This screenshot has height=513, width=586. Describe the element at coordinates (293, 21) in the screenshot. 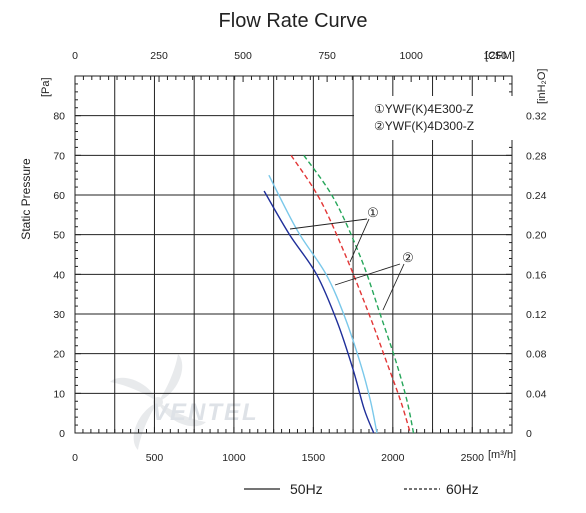

I see `chart-title: Flow Rate Curve` at that location.